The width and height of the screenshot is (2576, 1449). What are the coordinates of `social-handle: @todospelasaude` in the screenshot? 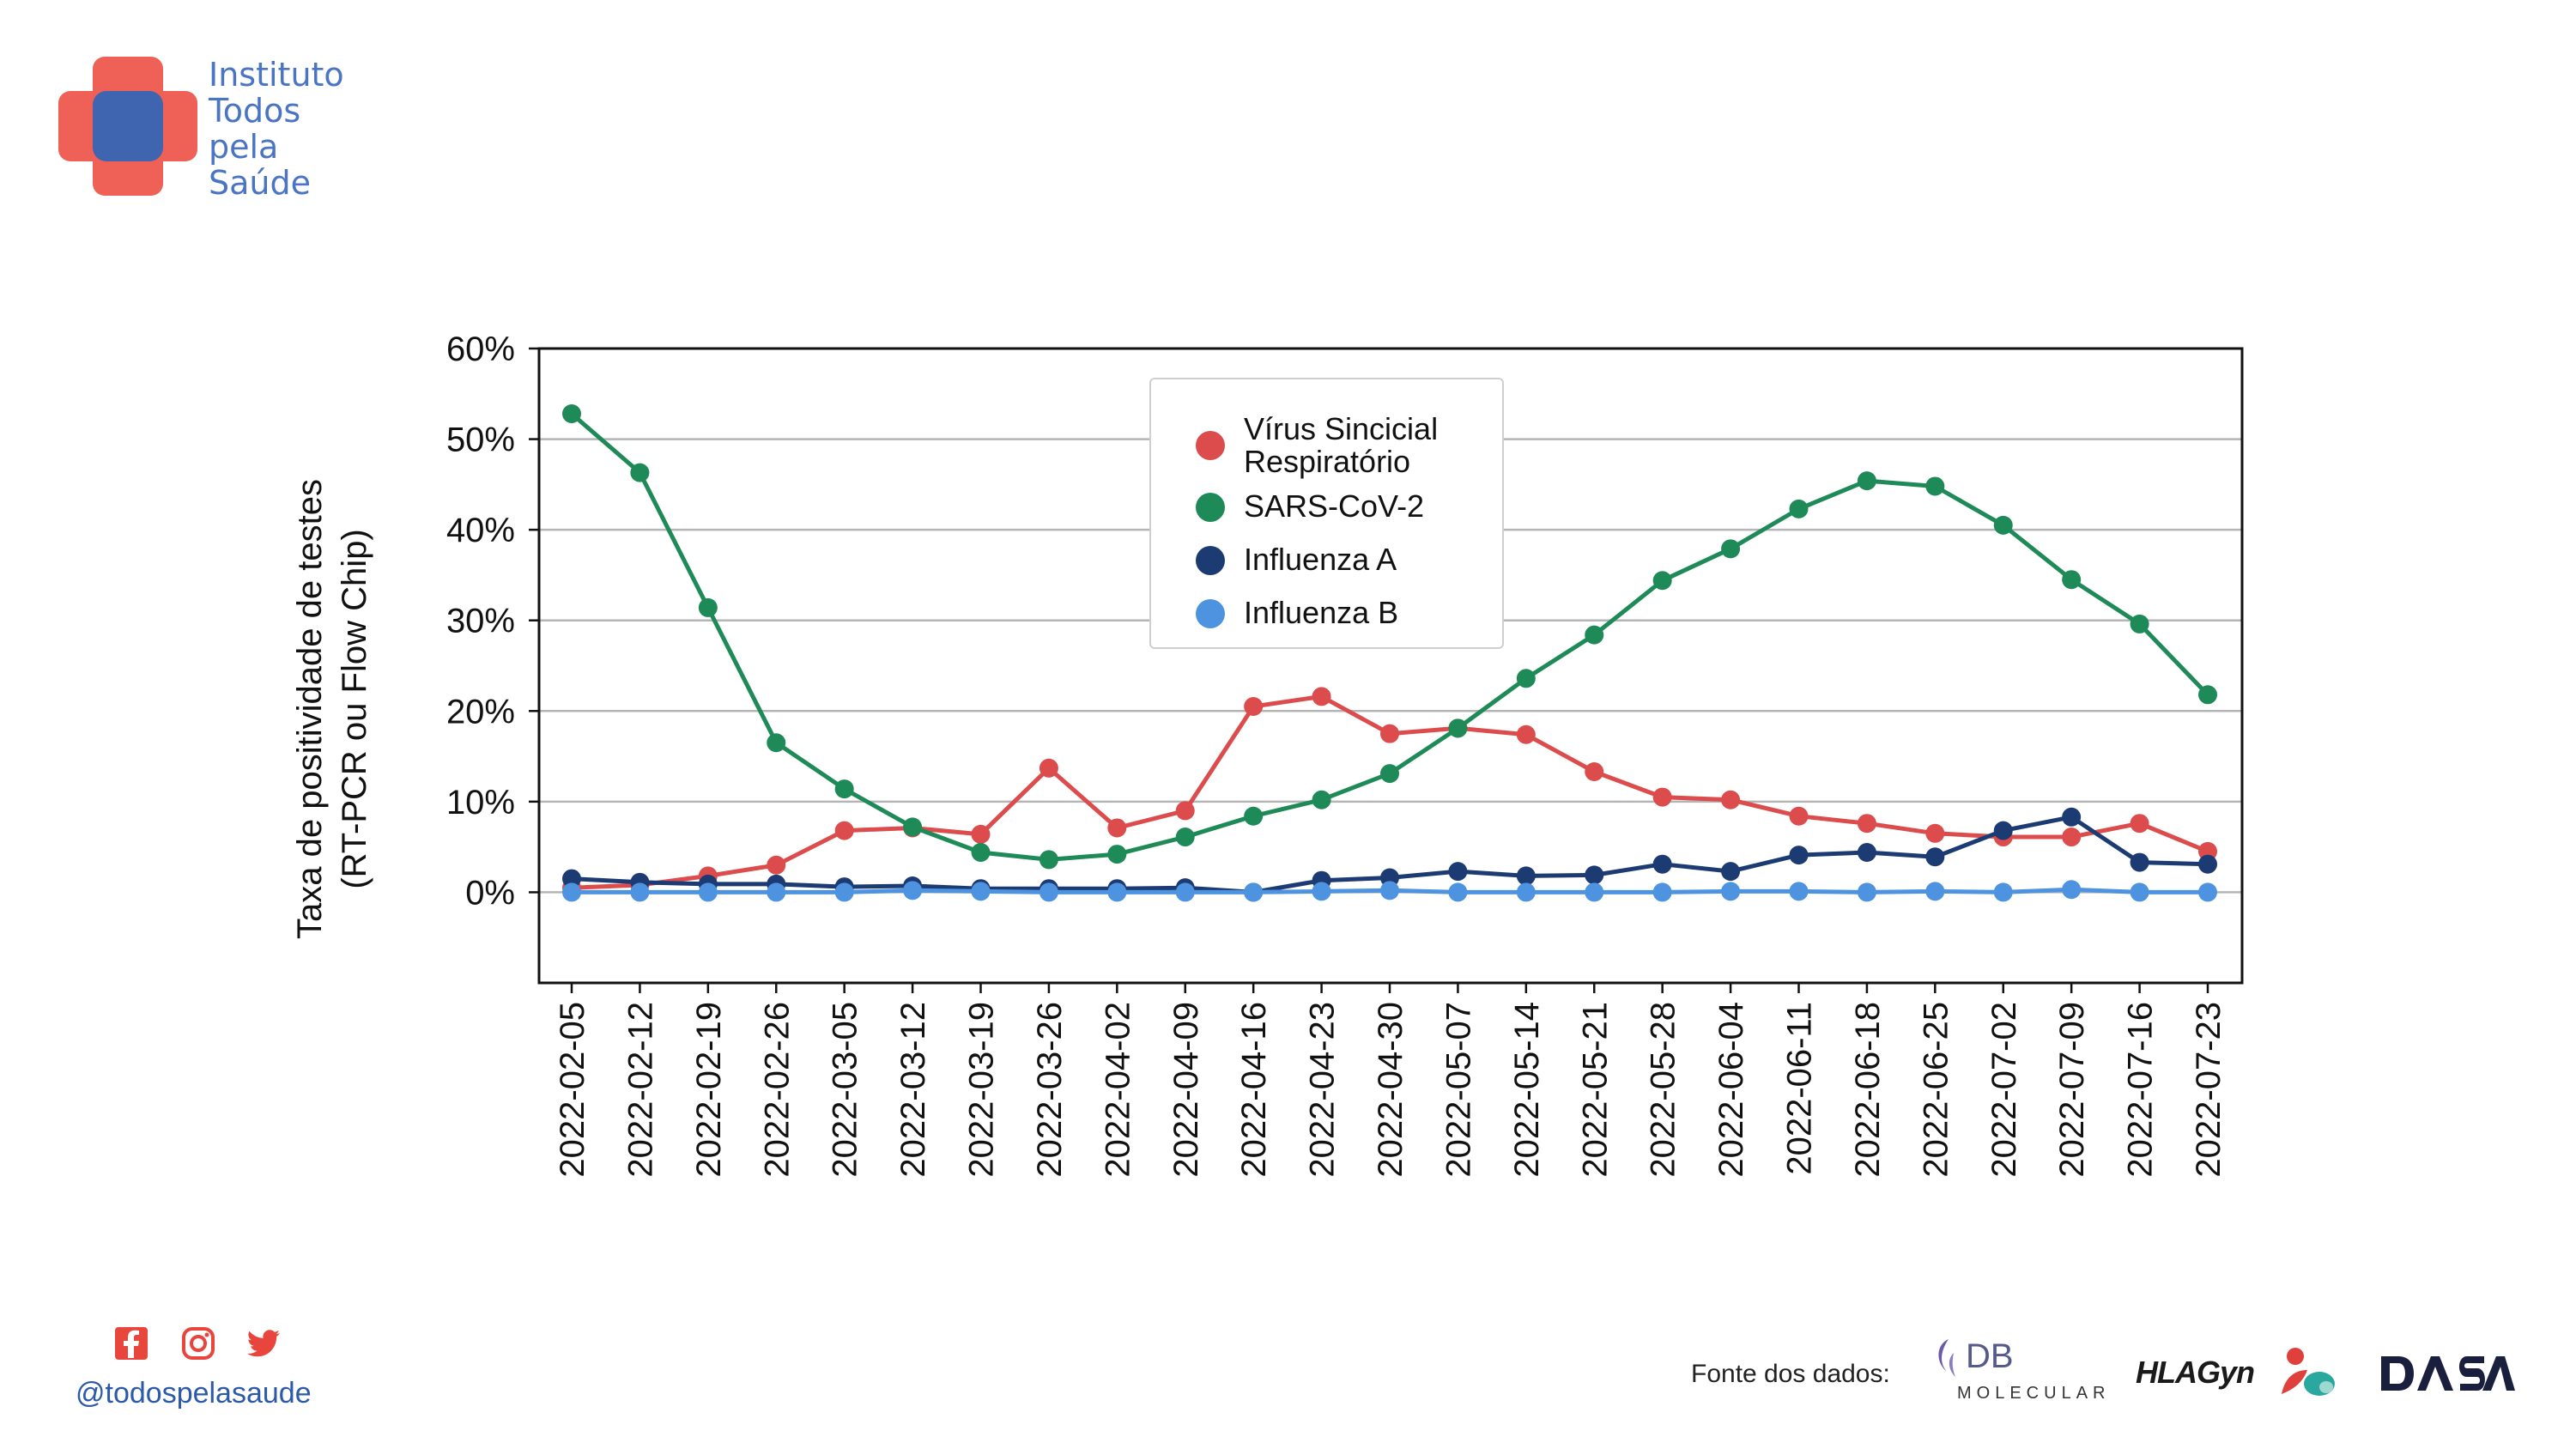 It's located at (194, 1393).